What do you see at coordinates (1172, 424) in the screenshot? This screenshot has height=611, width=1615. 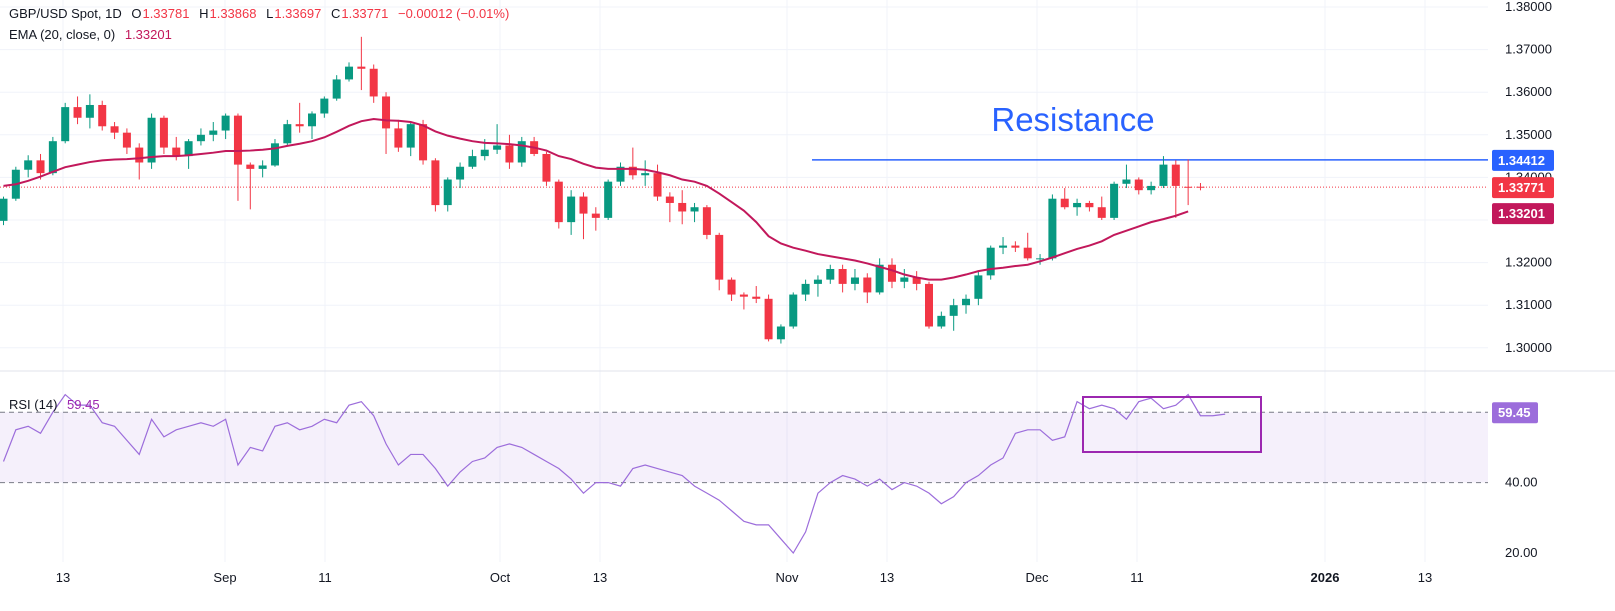 I see `rsi-highlight-box` at bounding box center [1172, 424].